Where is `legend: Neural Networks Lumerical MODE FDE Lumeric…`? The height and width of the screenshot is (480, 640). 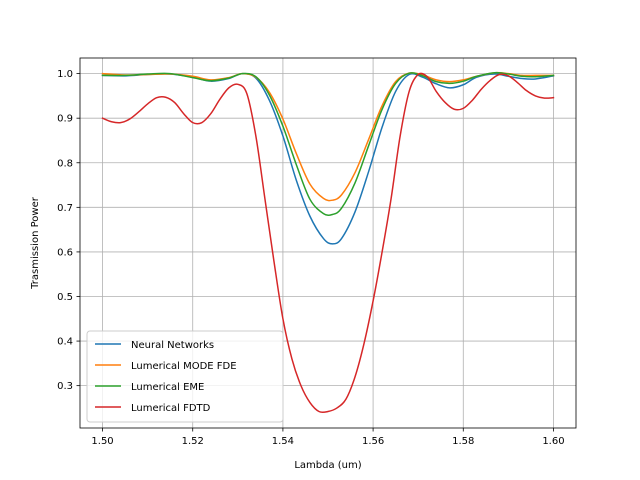
legend: Neural Networks Lumerical MODE FDE Lumeric… is located at coordinates (185, 376).